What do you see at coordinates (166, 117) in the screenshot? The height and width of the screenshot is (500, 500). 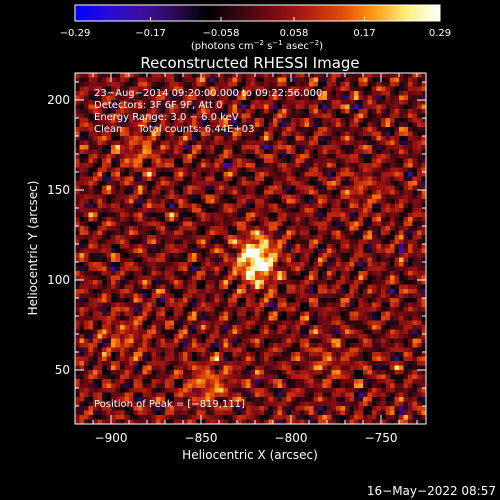 I see `annotation-energy-range: Energy Range: 3.0 − 6.0 keV` at bounding box center [166, 117].